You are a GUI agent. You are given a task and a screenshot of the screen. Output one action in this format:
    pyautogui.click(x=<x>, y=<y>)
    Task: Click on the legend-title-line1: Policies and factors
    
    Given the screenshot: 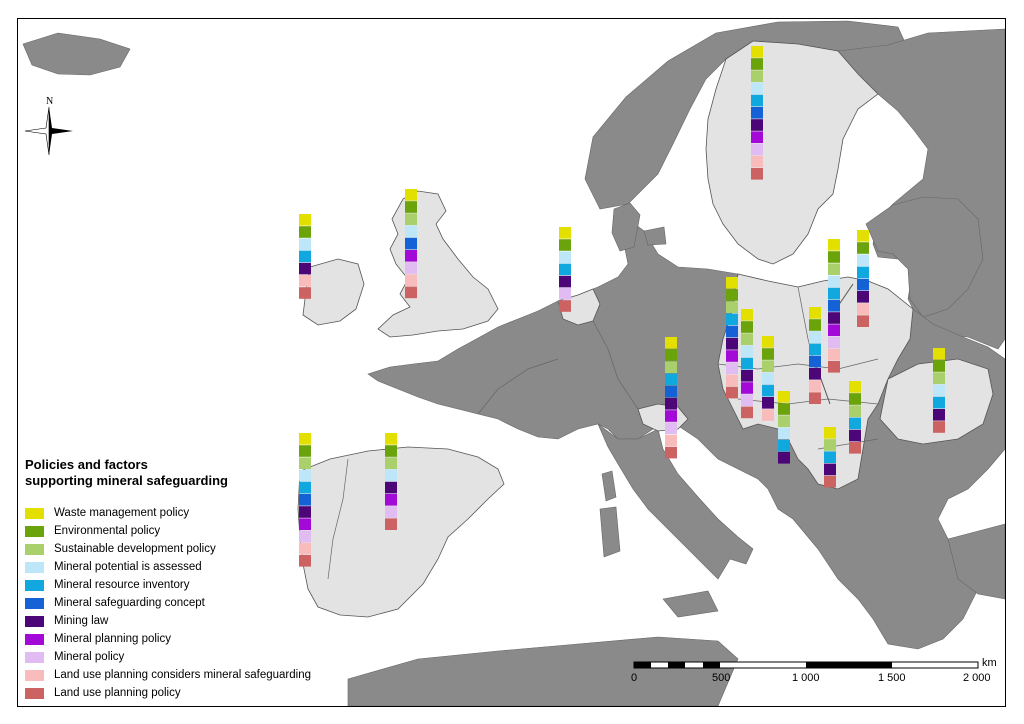 What is the action you would take?
    pyautogui.click(x=86, y=464)
    